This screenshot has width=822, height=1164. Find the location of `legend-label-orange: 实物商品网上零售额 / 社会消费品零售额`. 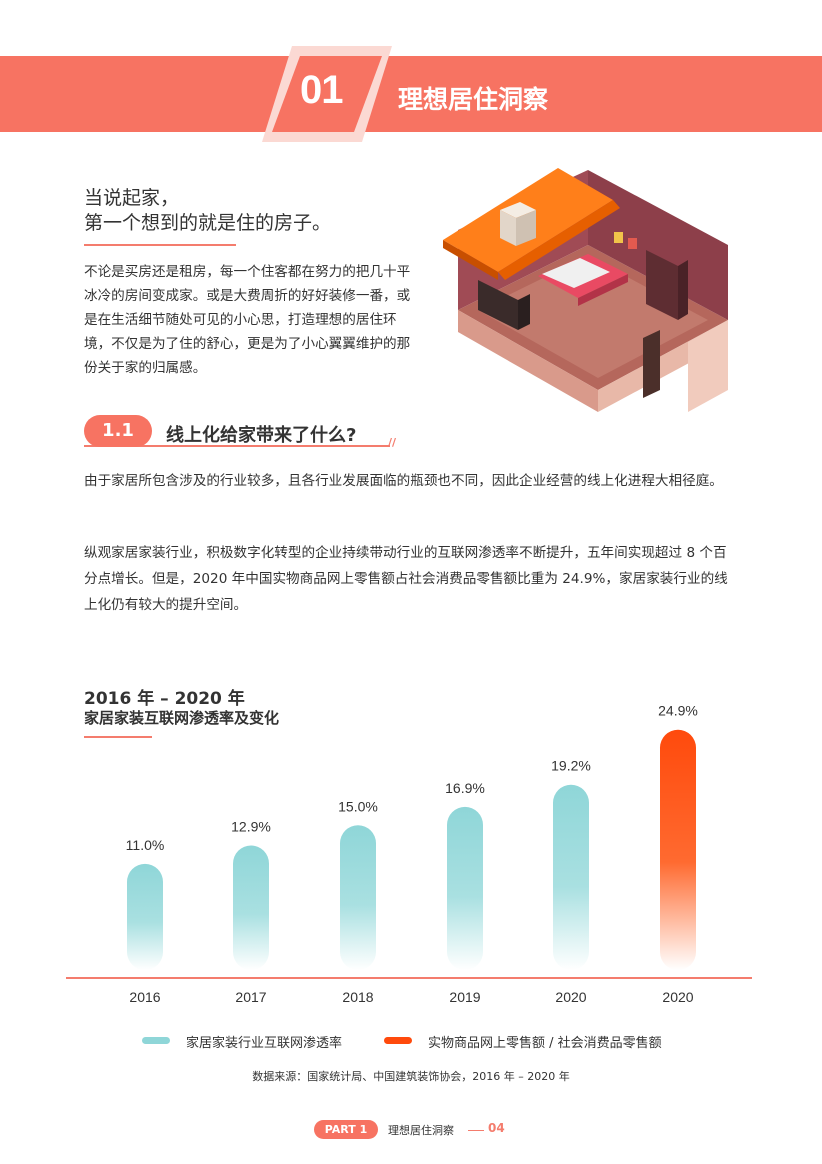

legend-label-orange: 实物商品网上零售额 / 社会消费品零售额 is located at coordinates (545, 1043).